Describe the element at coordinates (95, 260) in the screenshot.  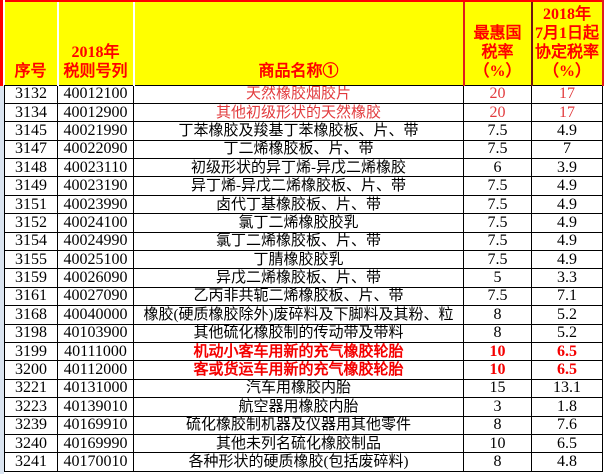
I see `code-cell: 40025100` at that location.